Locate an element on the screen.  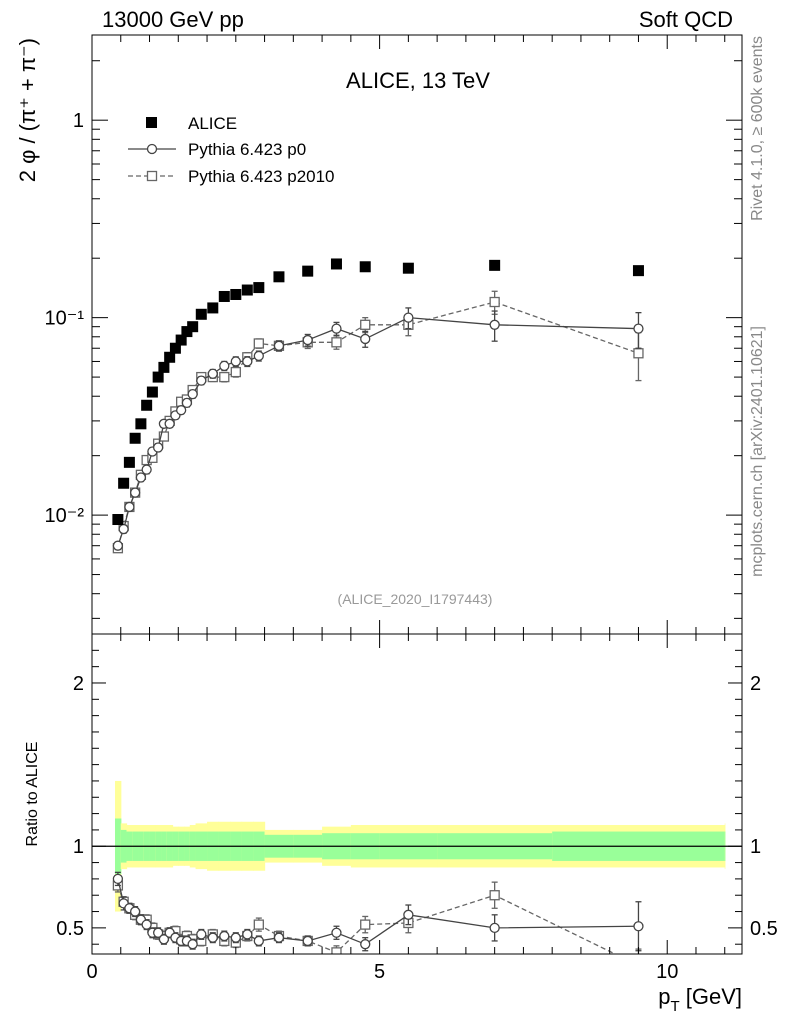
ratio-ytick-label-left: 0.5 is located at coordinates (70, 929).